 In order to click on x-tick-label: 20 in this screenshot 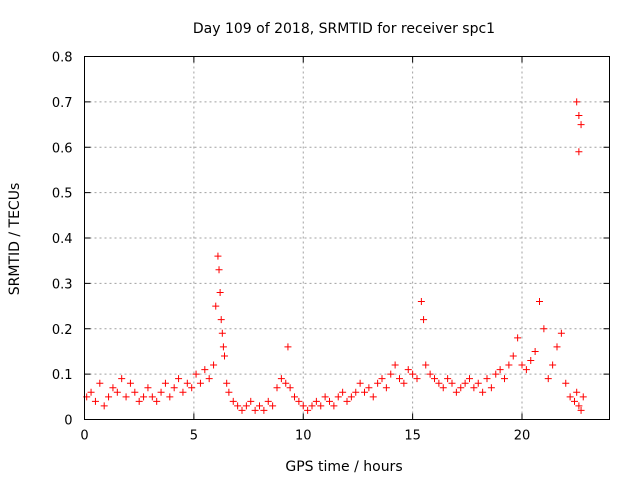, I will do `click(522, 436)`.